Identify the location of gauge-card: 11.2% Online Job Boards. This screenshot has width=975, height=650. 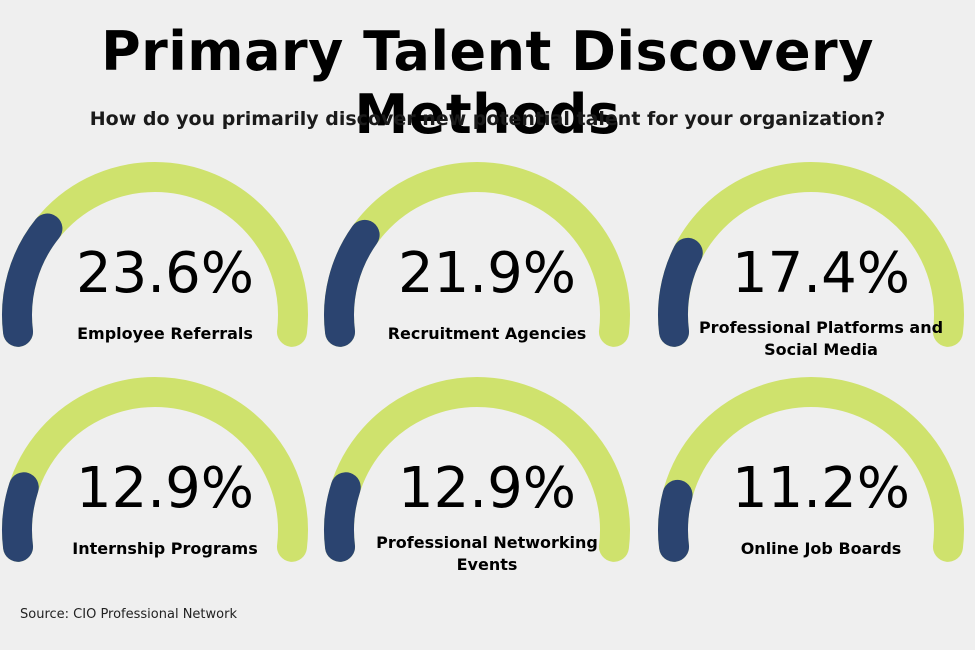
(815, 490).